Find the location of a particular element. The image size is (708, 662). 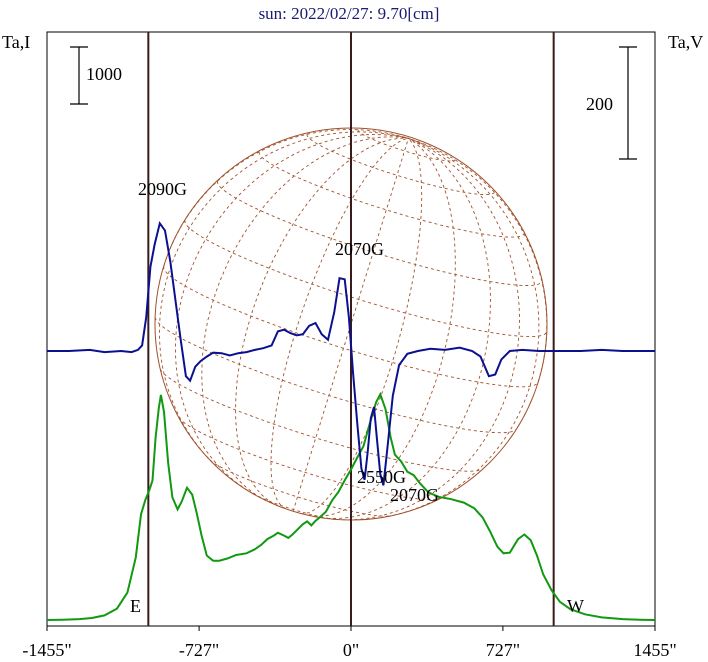

scale-bar-left is located at coordinates (79, 75).